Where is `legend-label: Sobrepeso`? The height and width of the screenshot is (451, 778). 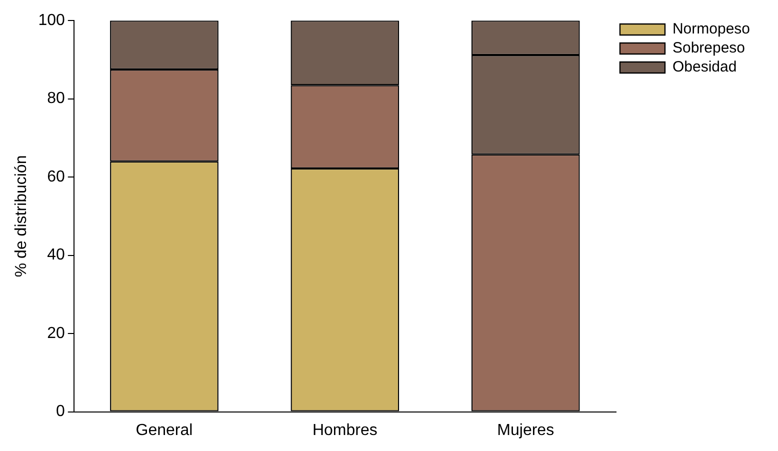
legend-label: Sobrepeso is located at coordinates (709, 48).